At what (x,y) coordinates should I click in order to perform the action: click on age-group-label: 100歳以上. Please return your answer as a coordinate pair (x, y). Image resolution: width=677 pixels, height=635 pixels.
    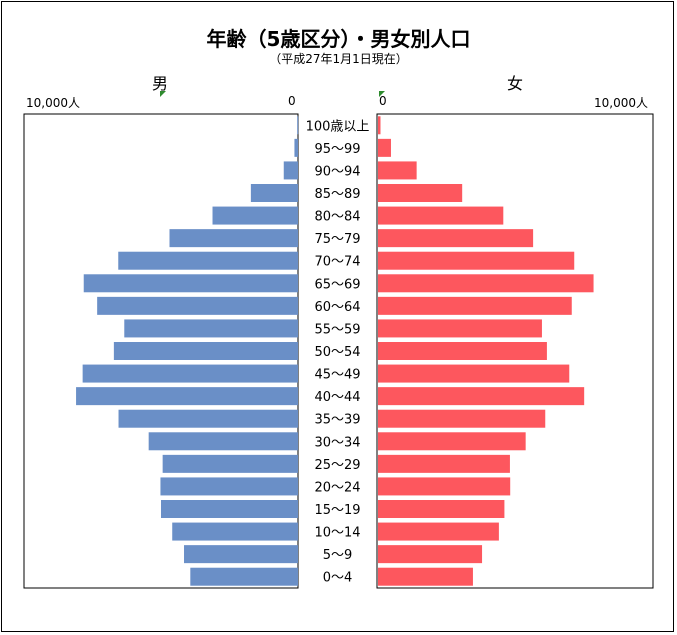
    Looking at the image, I should click on (338, 126).